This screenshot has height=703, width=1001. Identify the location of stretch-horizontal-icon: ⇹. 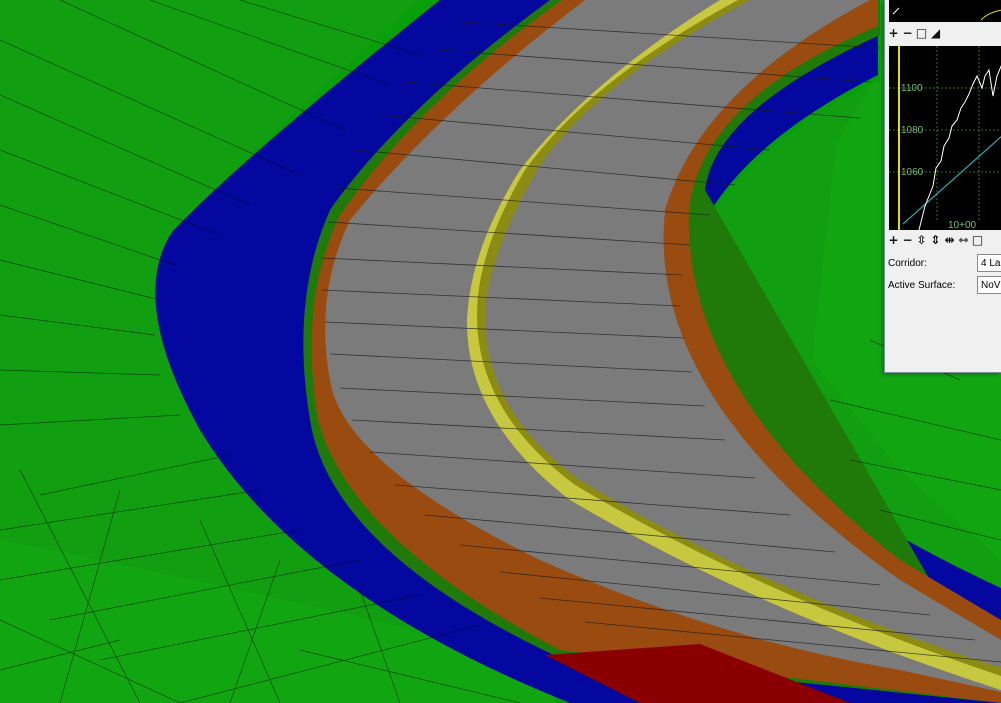
(949, 239).